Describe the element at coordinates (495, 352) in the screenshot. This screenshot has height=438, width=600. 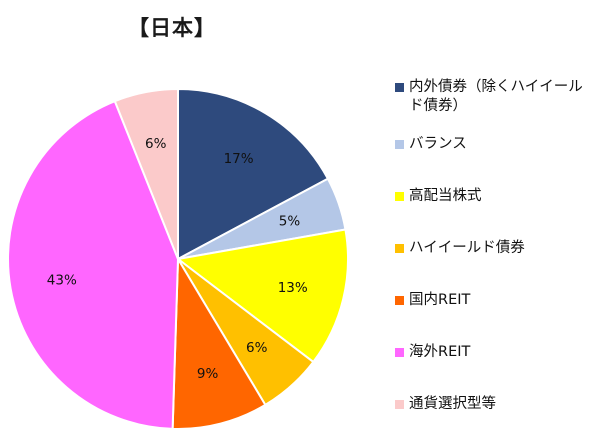
I see `legend-item: 海外REIT` at that location.